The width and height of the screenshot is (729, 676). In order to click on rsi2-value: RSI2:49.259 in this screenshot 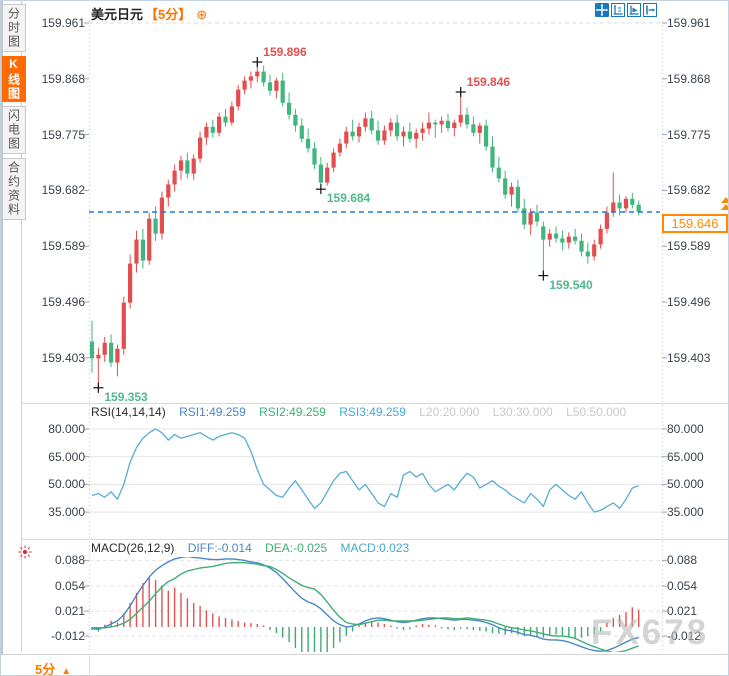, I will do `click(292, 412)`.